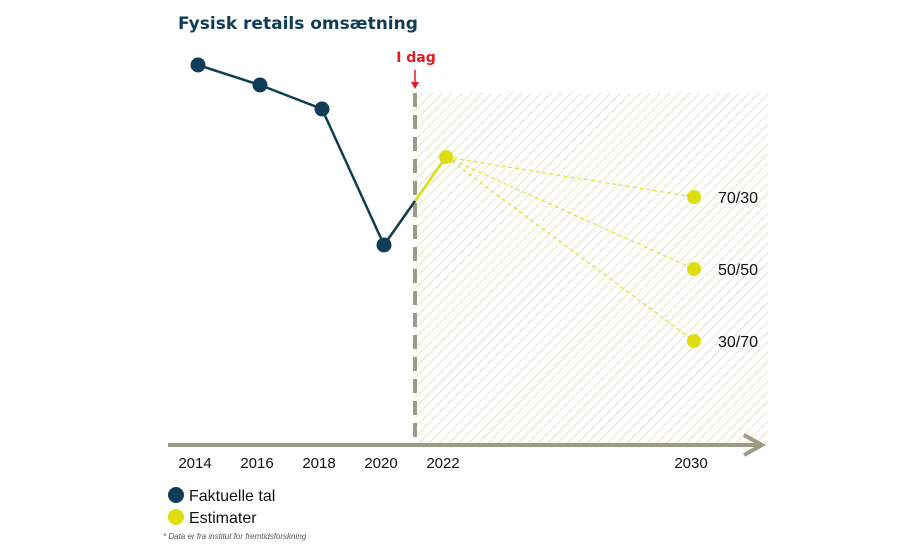 The width and height of the screenshot is (900, 550). What do you see at coordinates (416, 58) in the screenshot?
I see `today-label: I dag` at bounding box center [416, 58].